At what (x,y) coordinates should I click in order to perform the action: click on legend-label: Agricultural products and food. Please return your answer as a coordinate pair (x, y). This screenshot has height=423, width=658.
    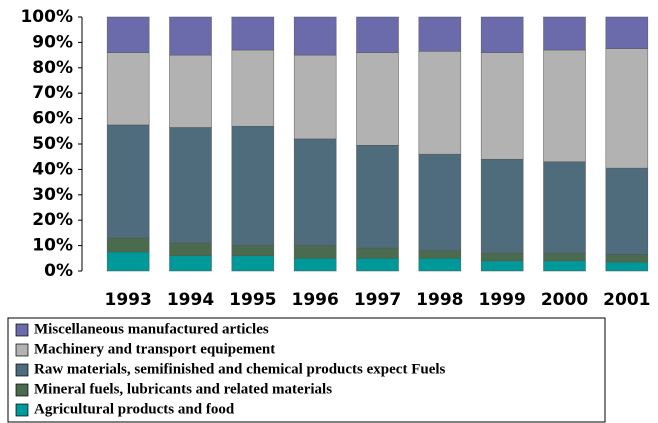
    Looking at the image, I should click on (134, 409).